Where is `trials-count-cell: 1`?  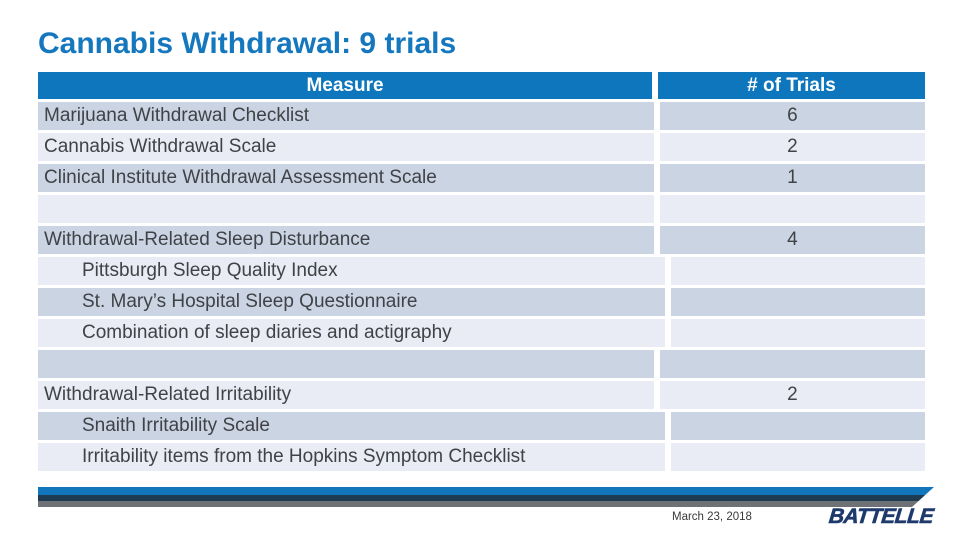 trials-count-cell: 1 is located at coordinates (792, 178).